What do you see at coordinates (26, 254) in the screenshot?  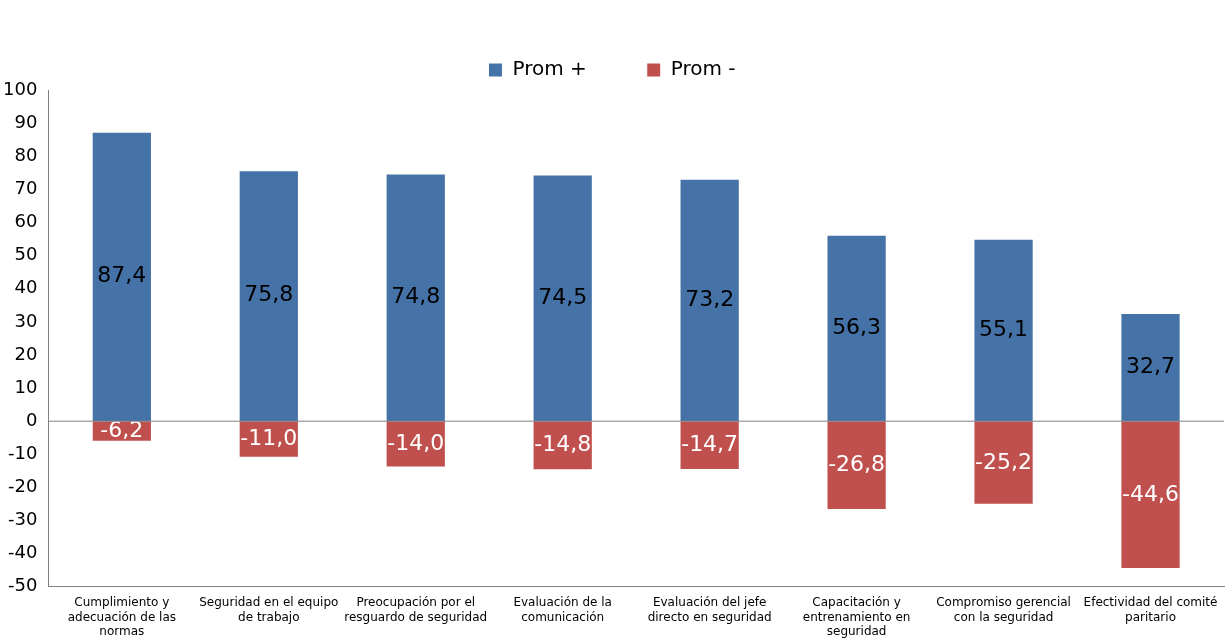 I see `y-tick-label: 50` at bounding box center [26, 254].